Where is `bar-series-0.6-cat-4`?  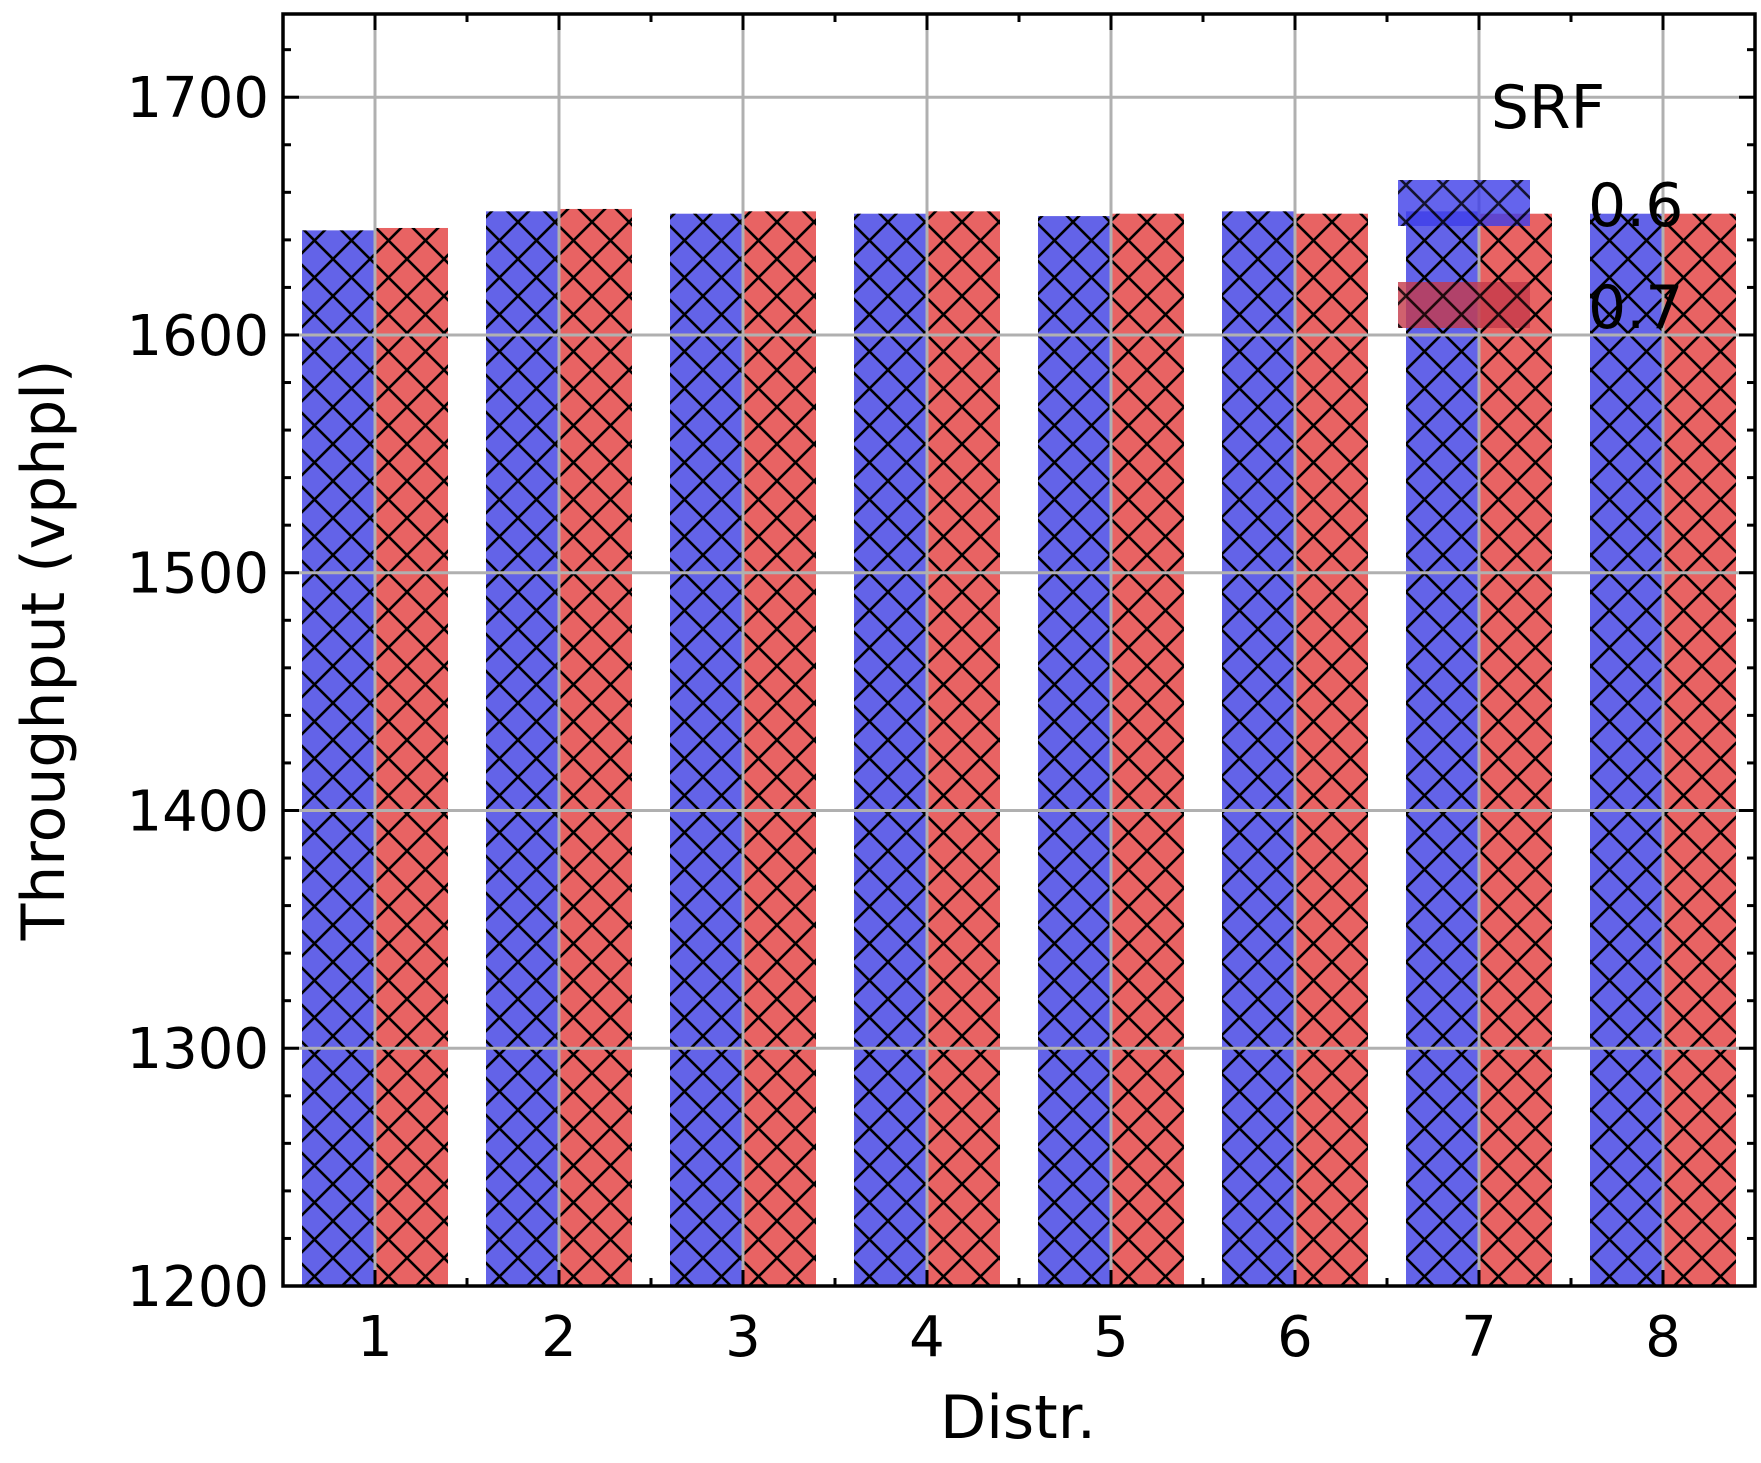
bar-series-0.6-cat-4 is located at coordinates (890, 749).